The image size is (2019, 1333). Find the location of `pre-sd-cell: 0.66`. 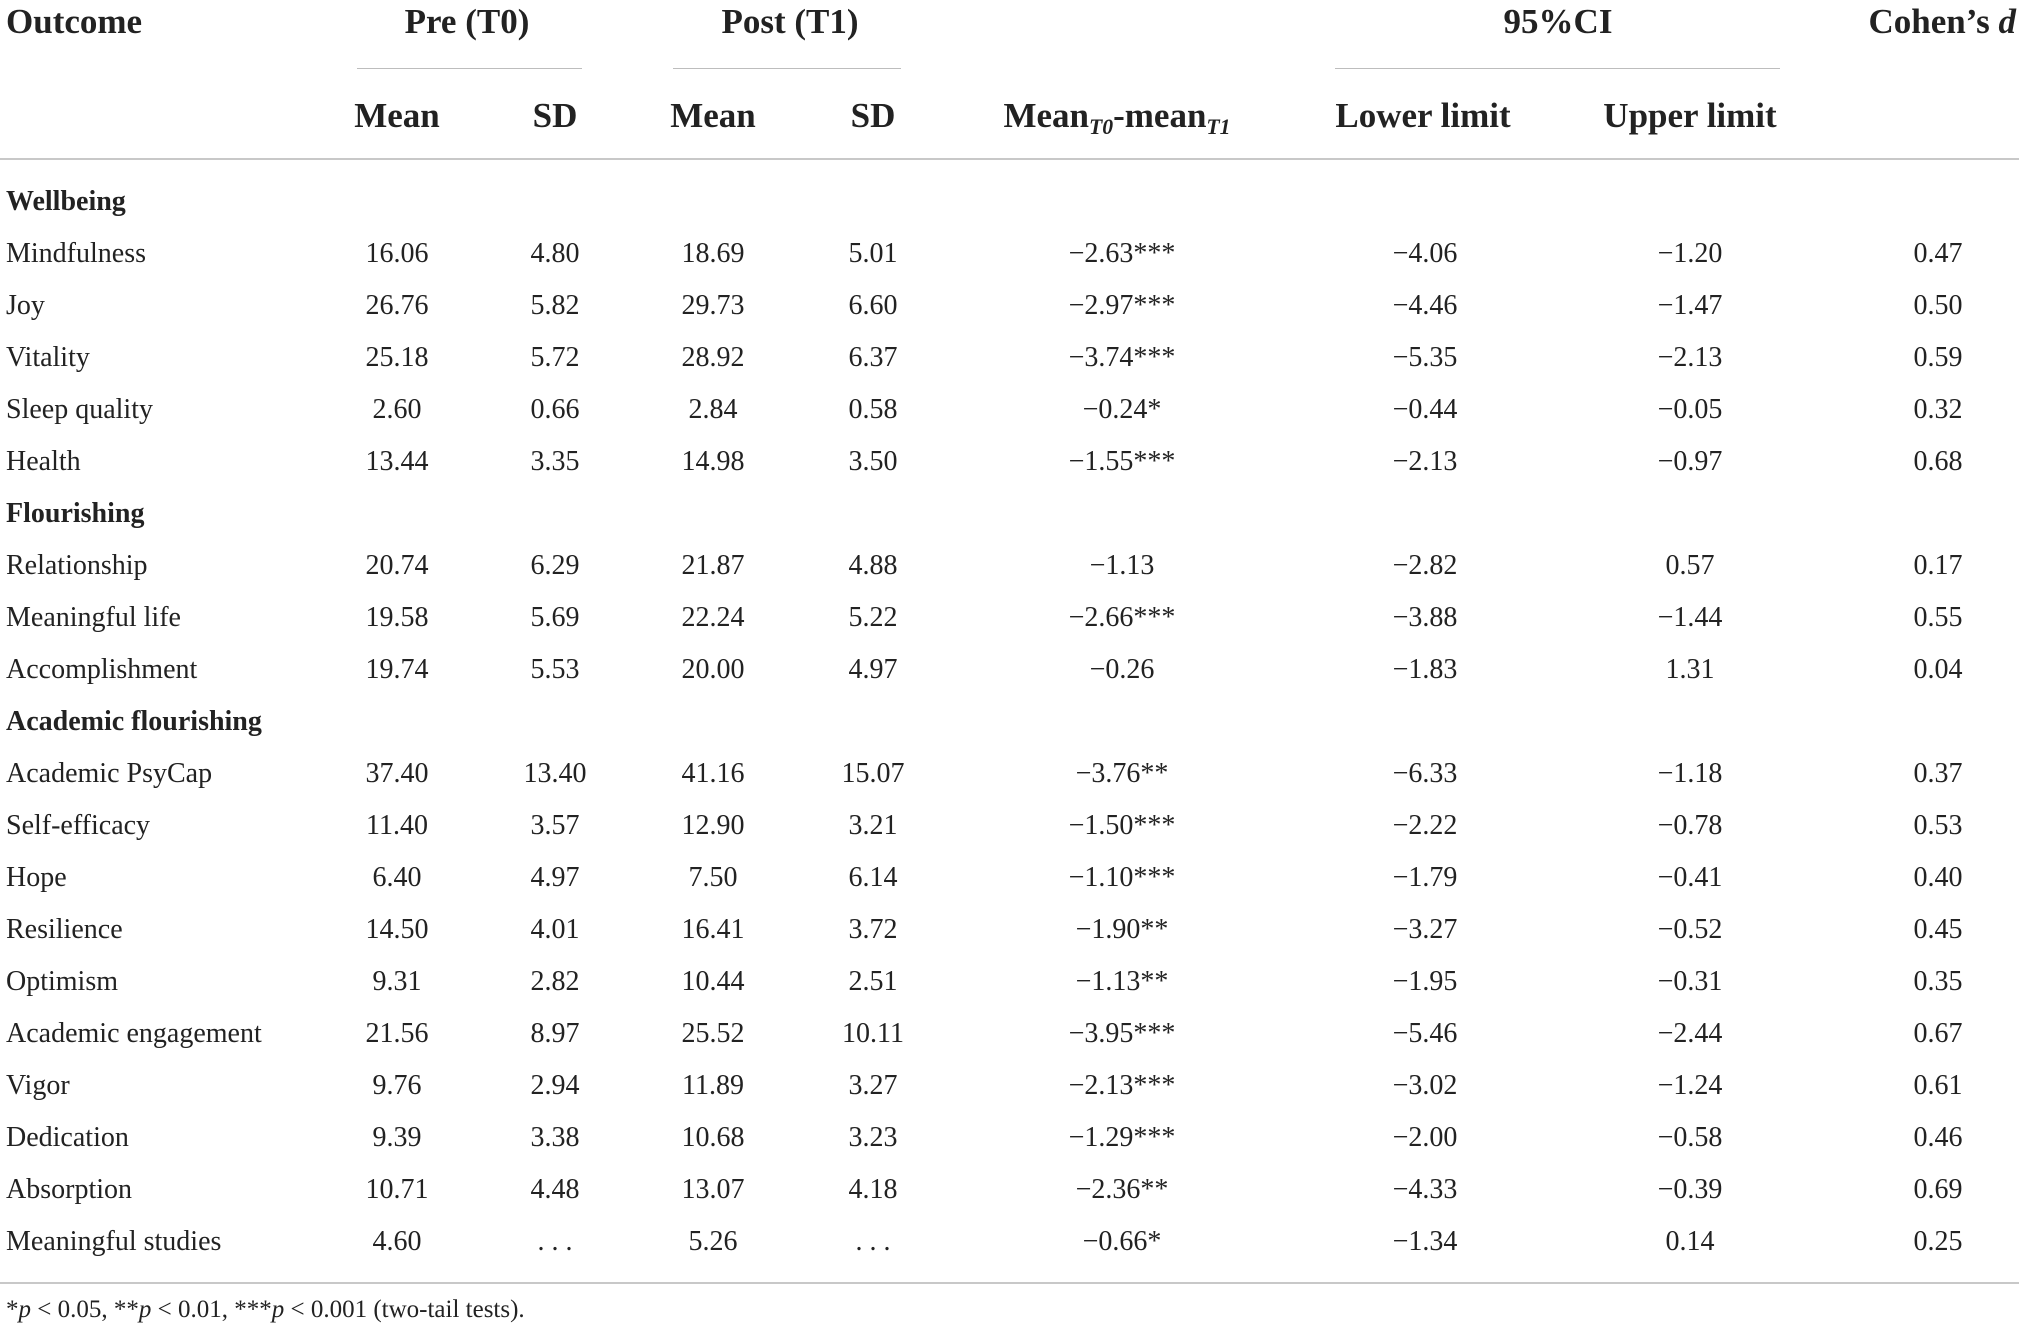

pre-sd-cell: 0.66 is located at coordinates (555, 409).